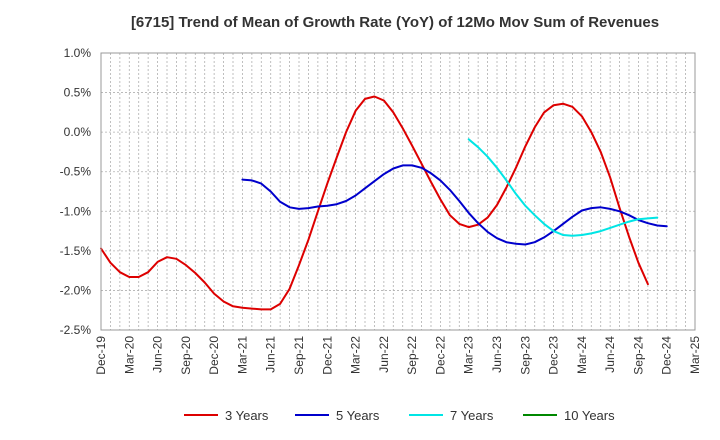 This screenshot has width=720, height=440. I want to click on y-tick-label: -2.0%, so click(76, 290).